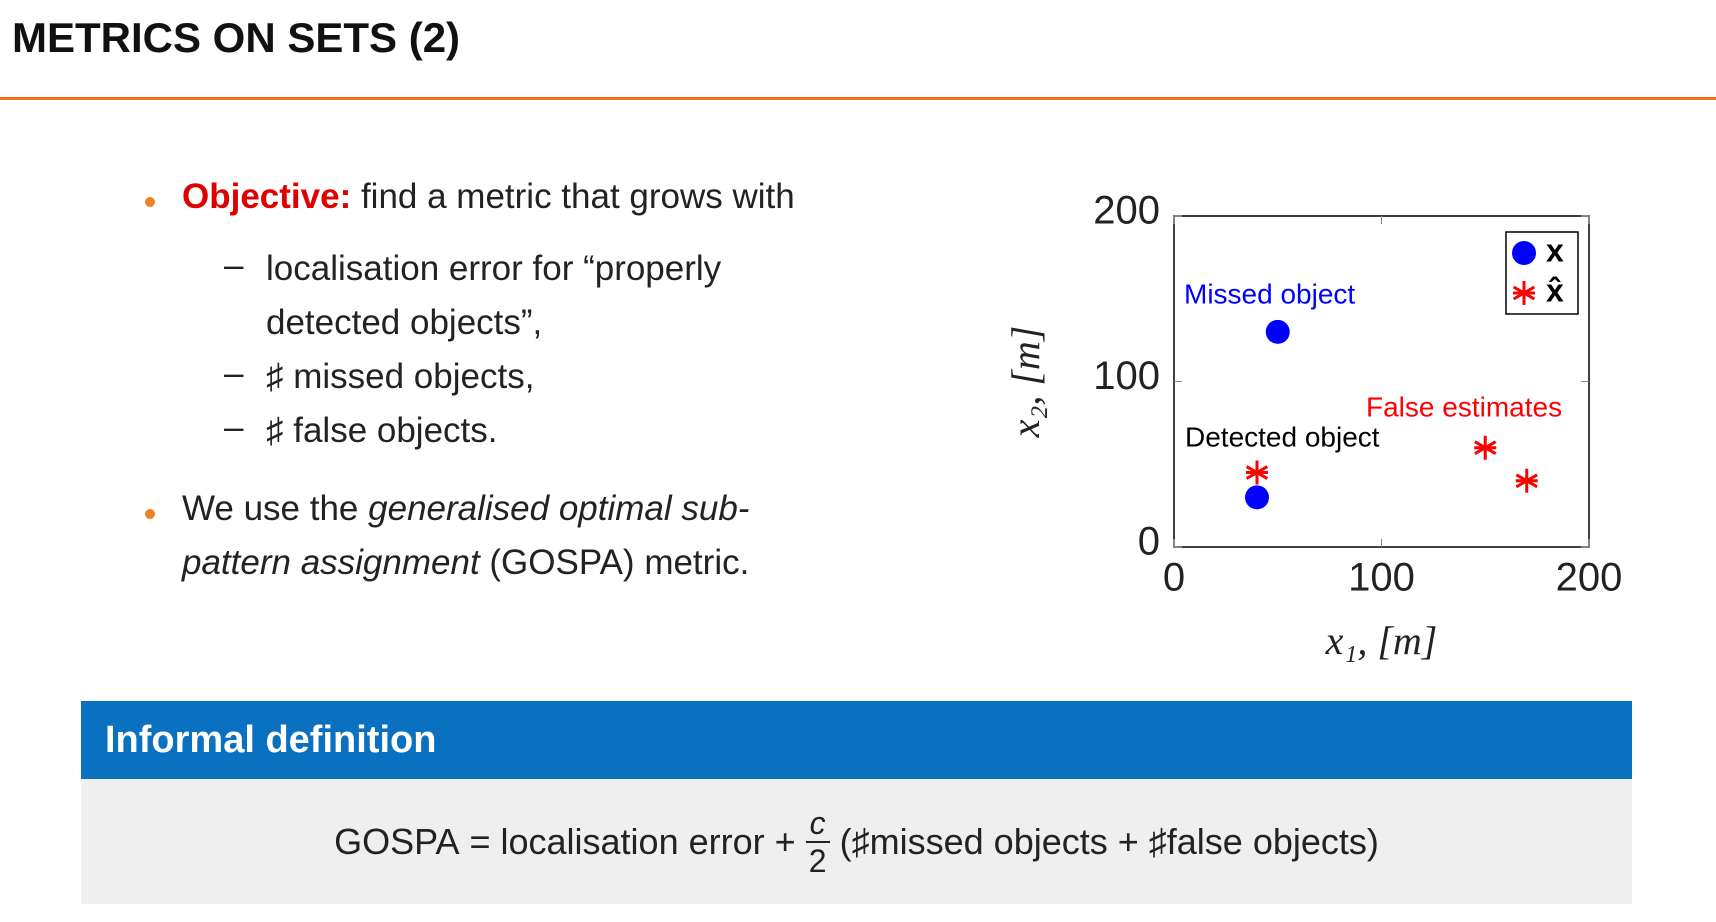  I want to click on sub-item: ♯ missed objects,, so click(400, 376).